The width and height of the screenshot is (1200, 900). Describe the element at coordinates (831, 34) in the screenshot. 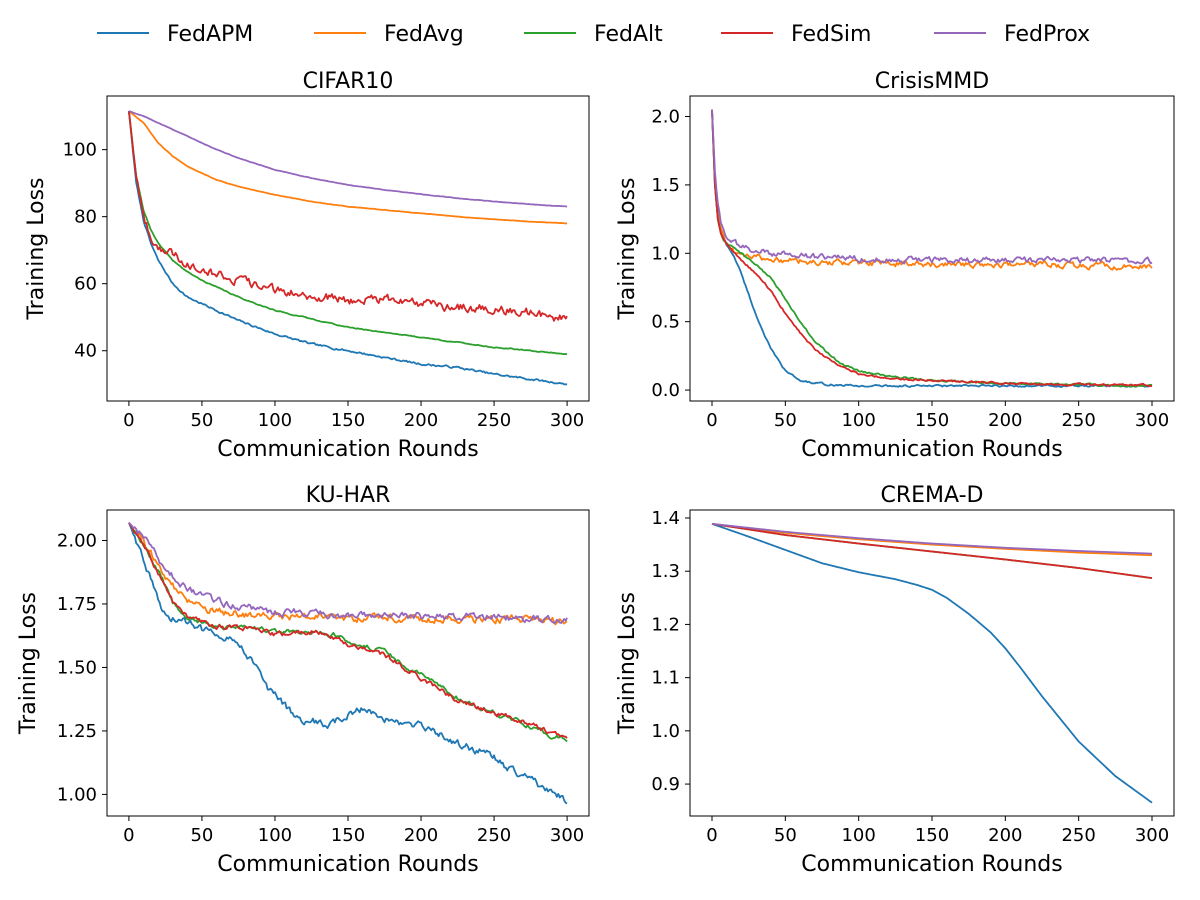

I see `legend-label: FedSim` at that location.